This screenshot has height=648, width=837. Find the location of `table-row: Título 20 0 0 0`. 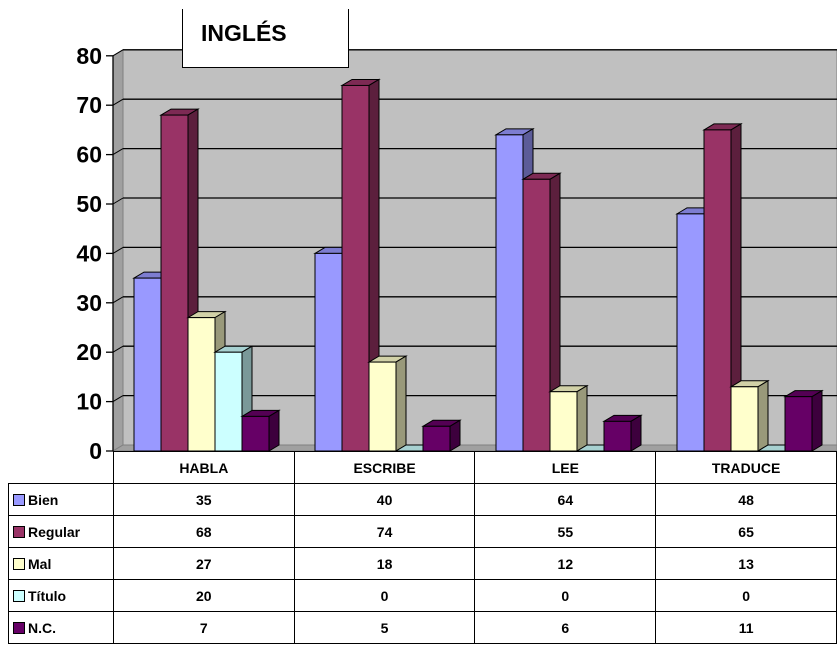

table-row: Título 20 0 0 0 is located at coordinates (422, 595).